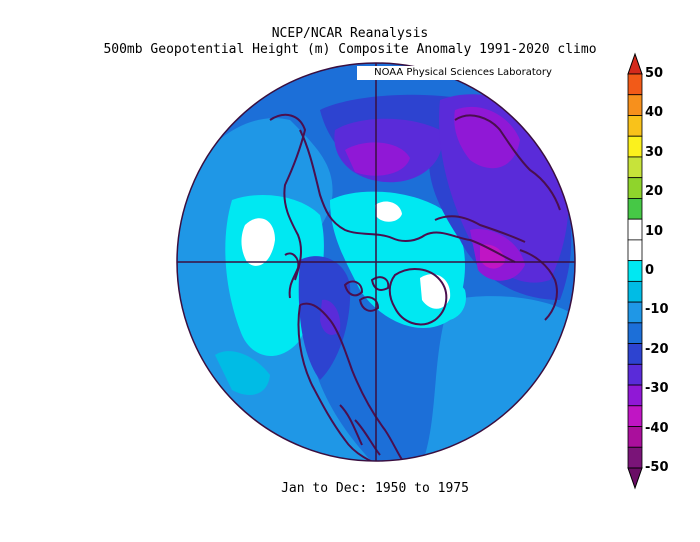 Image resolution: width=700 pixels, height=542 pixels. Describe the element at coordinates (654, 113) in the screenshot. I see `colorbar-tick-label: 40` at that location.